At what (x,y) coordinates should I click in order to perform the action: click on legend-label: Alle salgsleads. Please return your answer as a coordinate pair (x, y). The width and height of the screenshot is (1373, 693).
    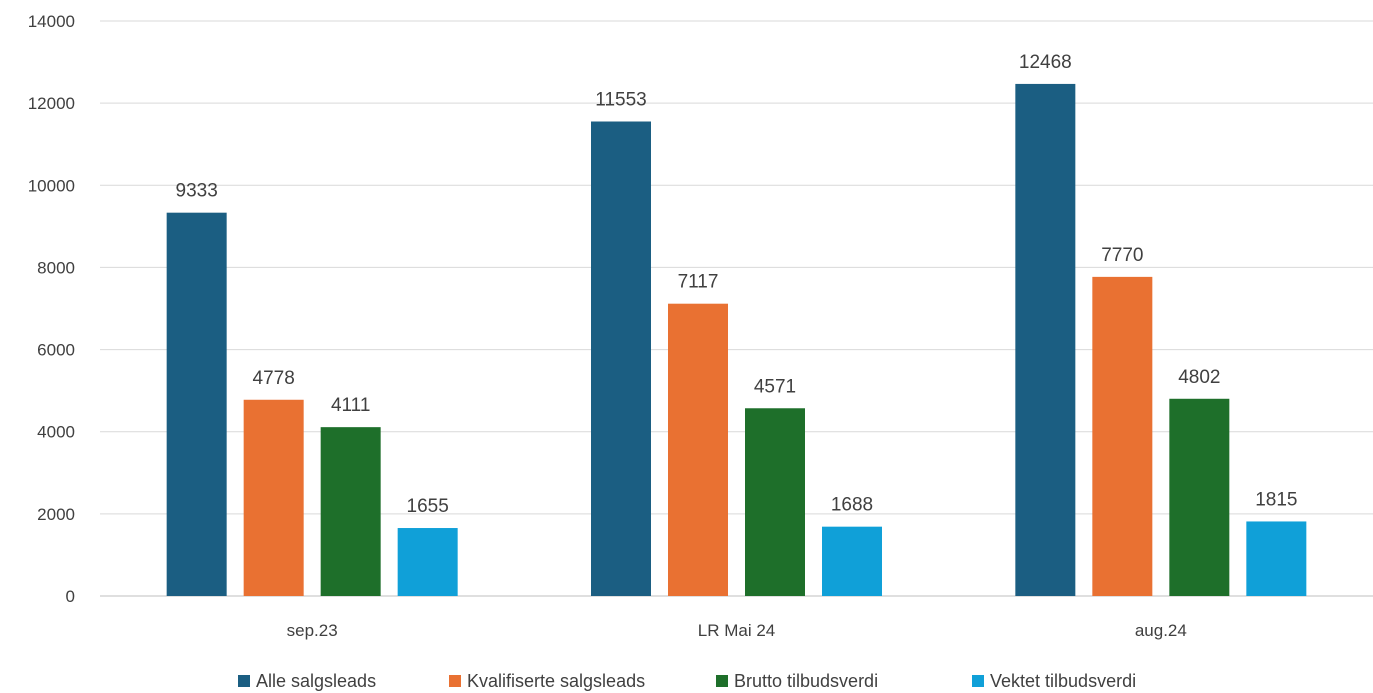
    Looking at the image, I should click on (316, 681).